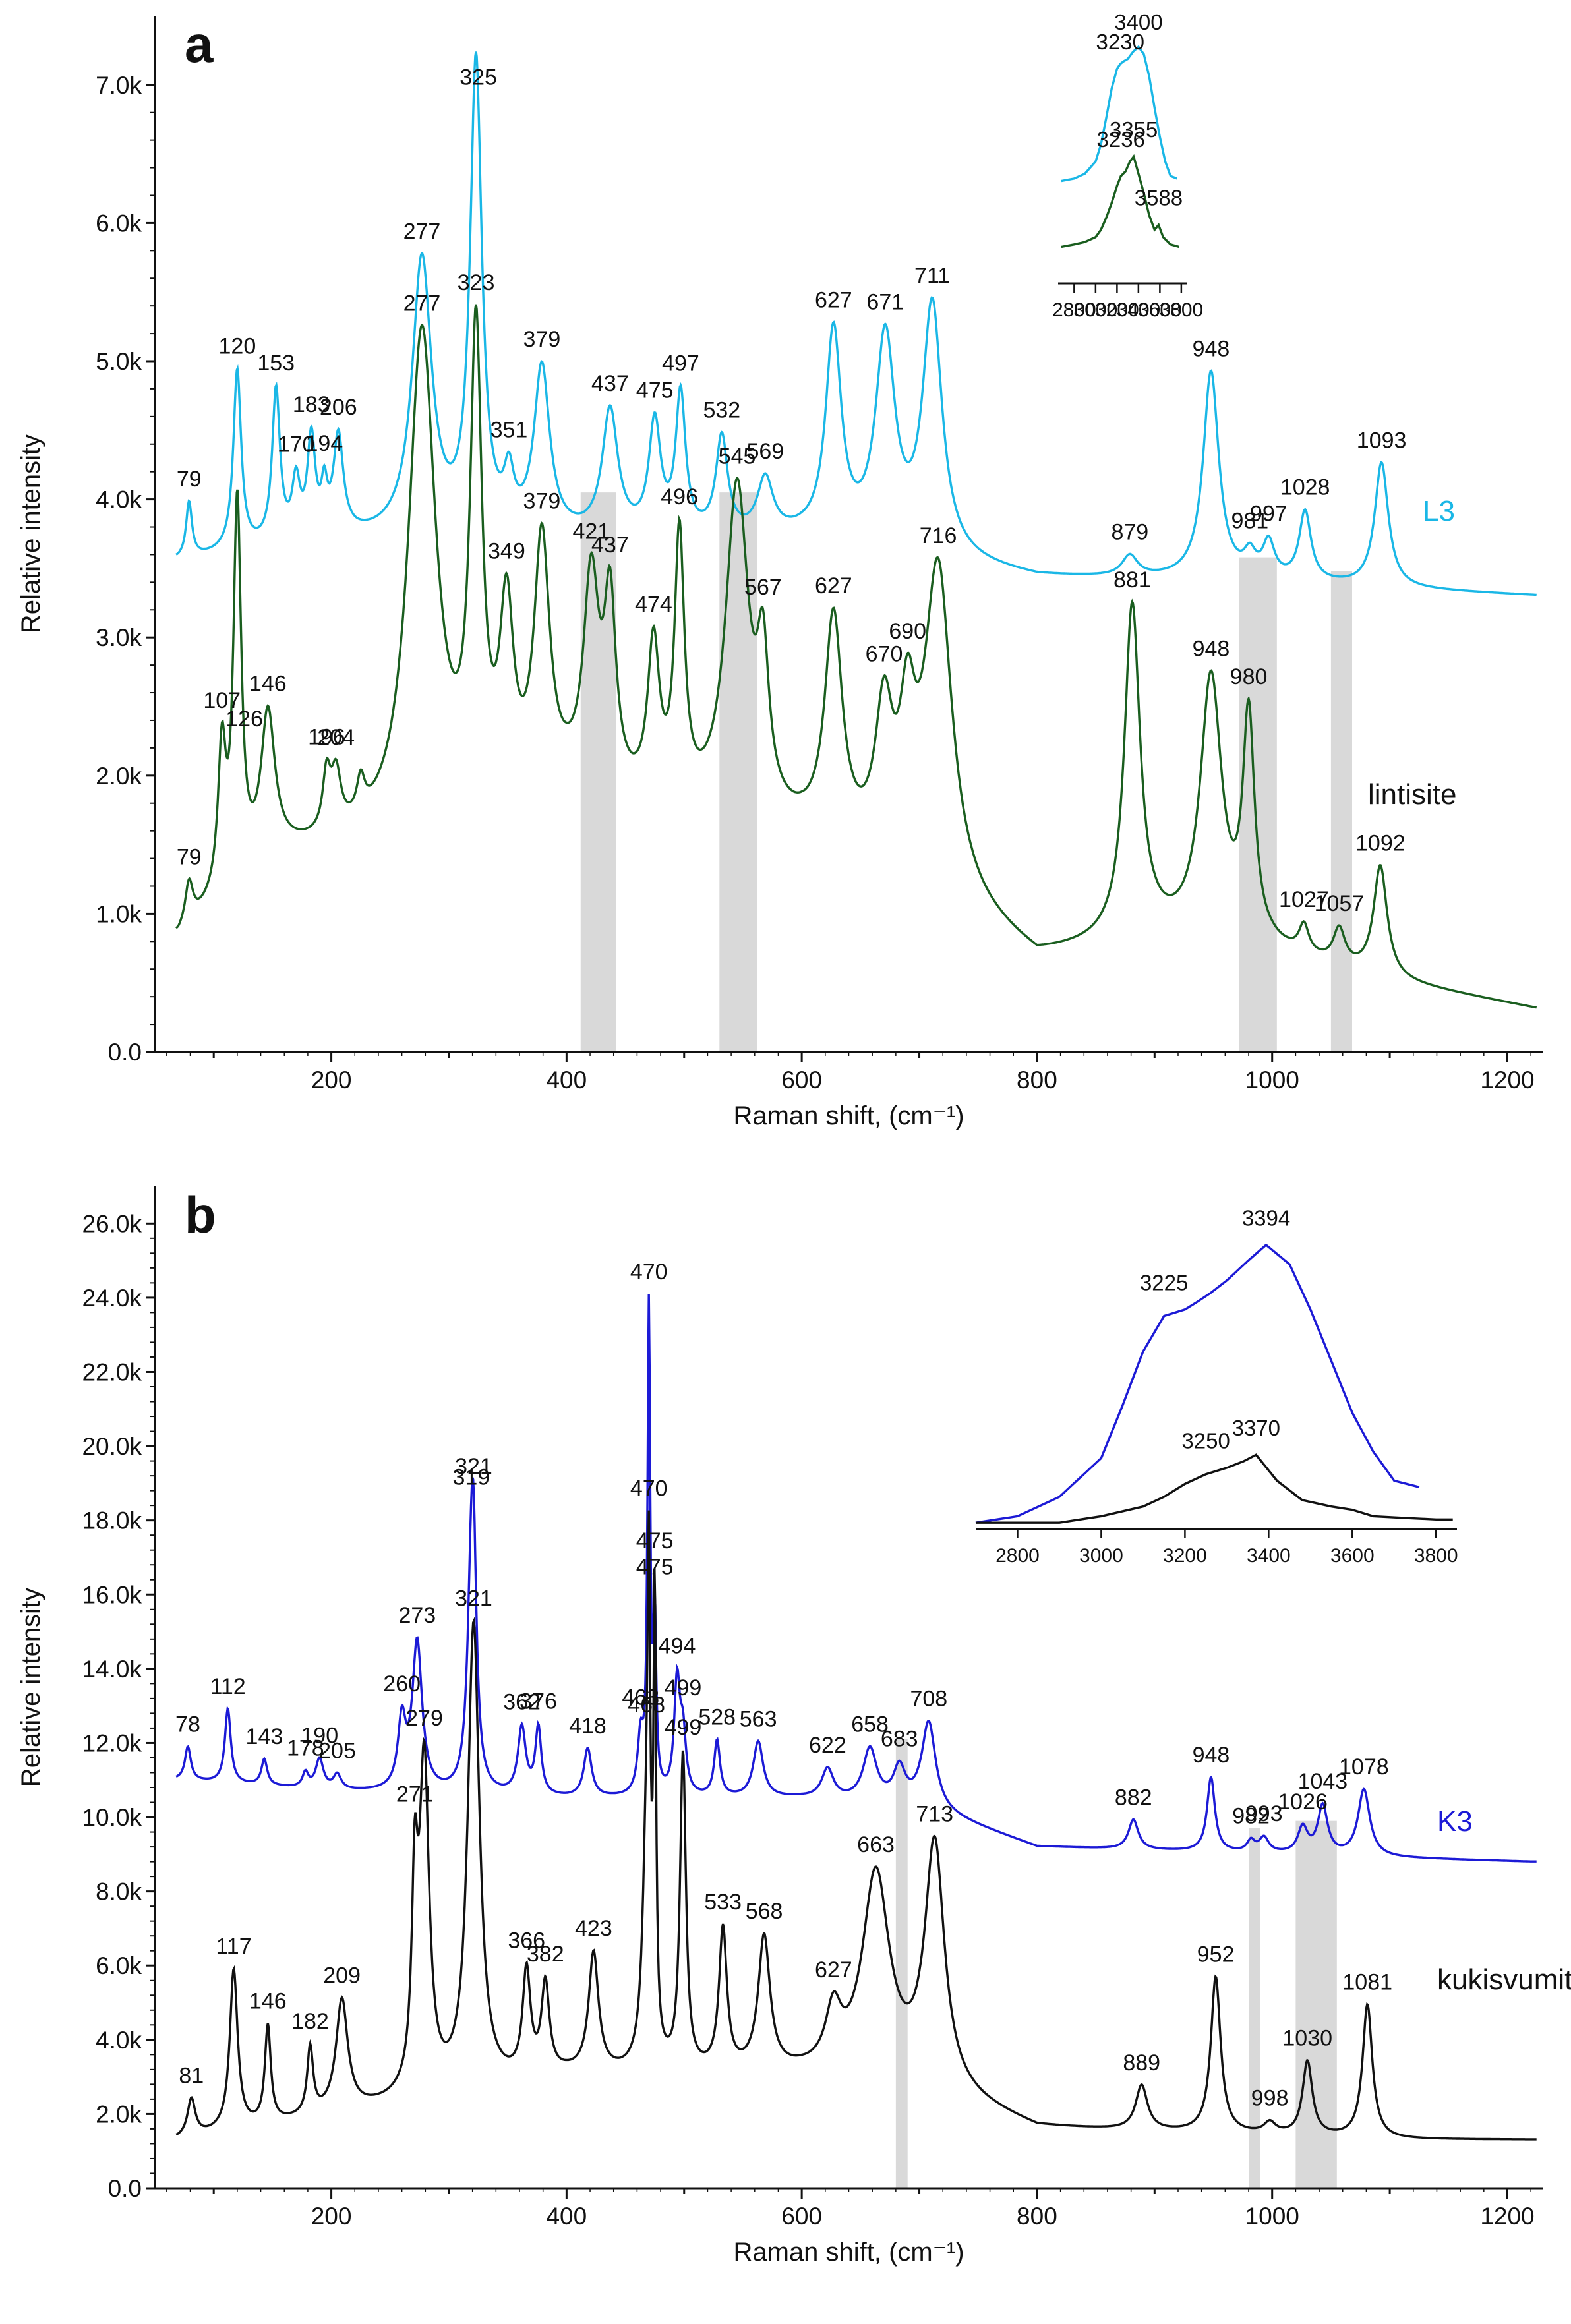  I want to click on highlight-bands, so click(966, 772).